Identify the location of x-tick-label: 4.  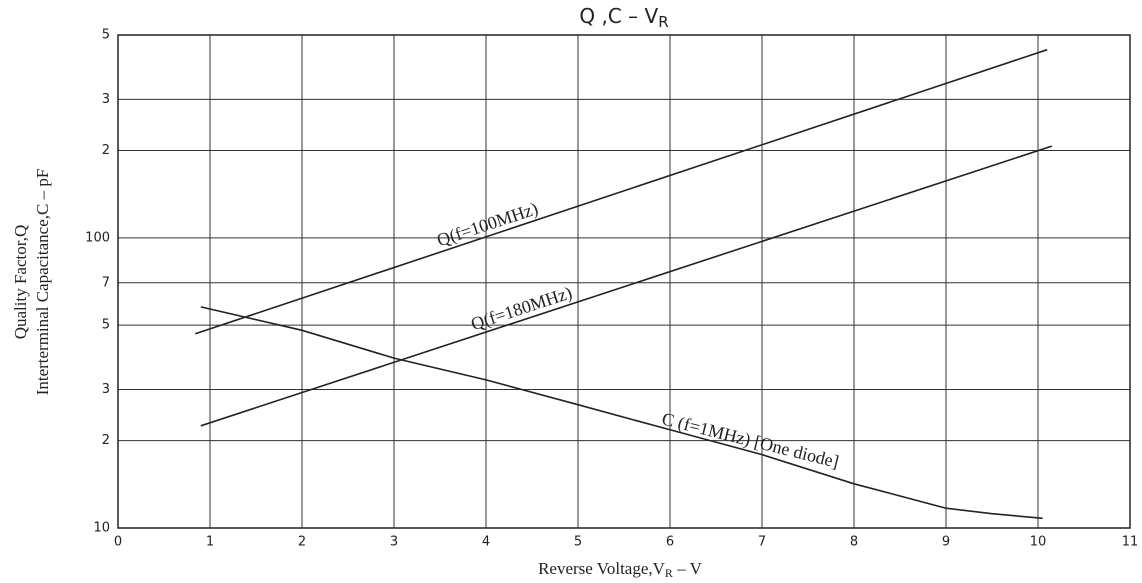
(486, 542).